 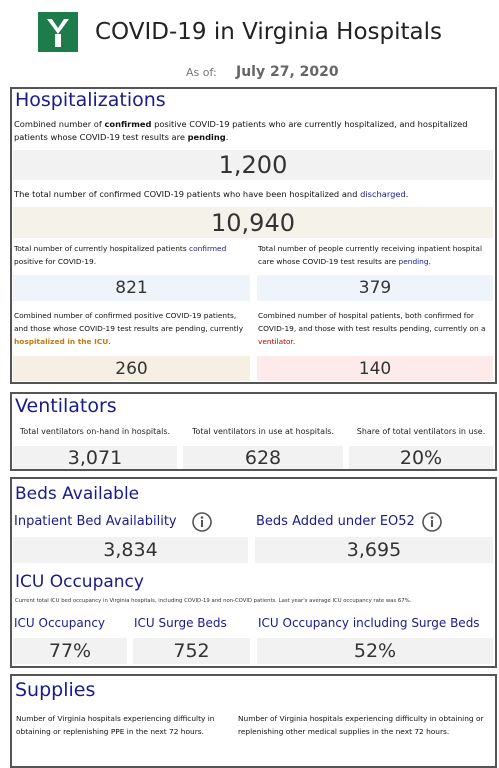 I want to click on ventilators-panel, so click(x=253, y=431).